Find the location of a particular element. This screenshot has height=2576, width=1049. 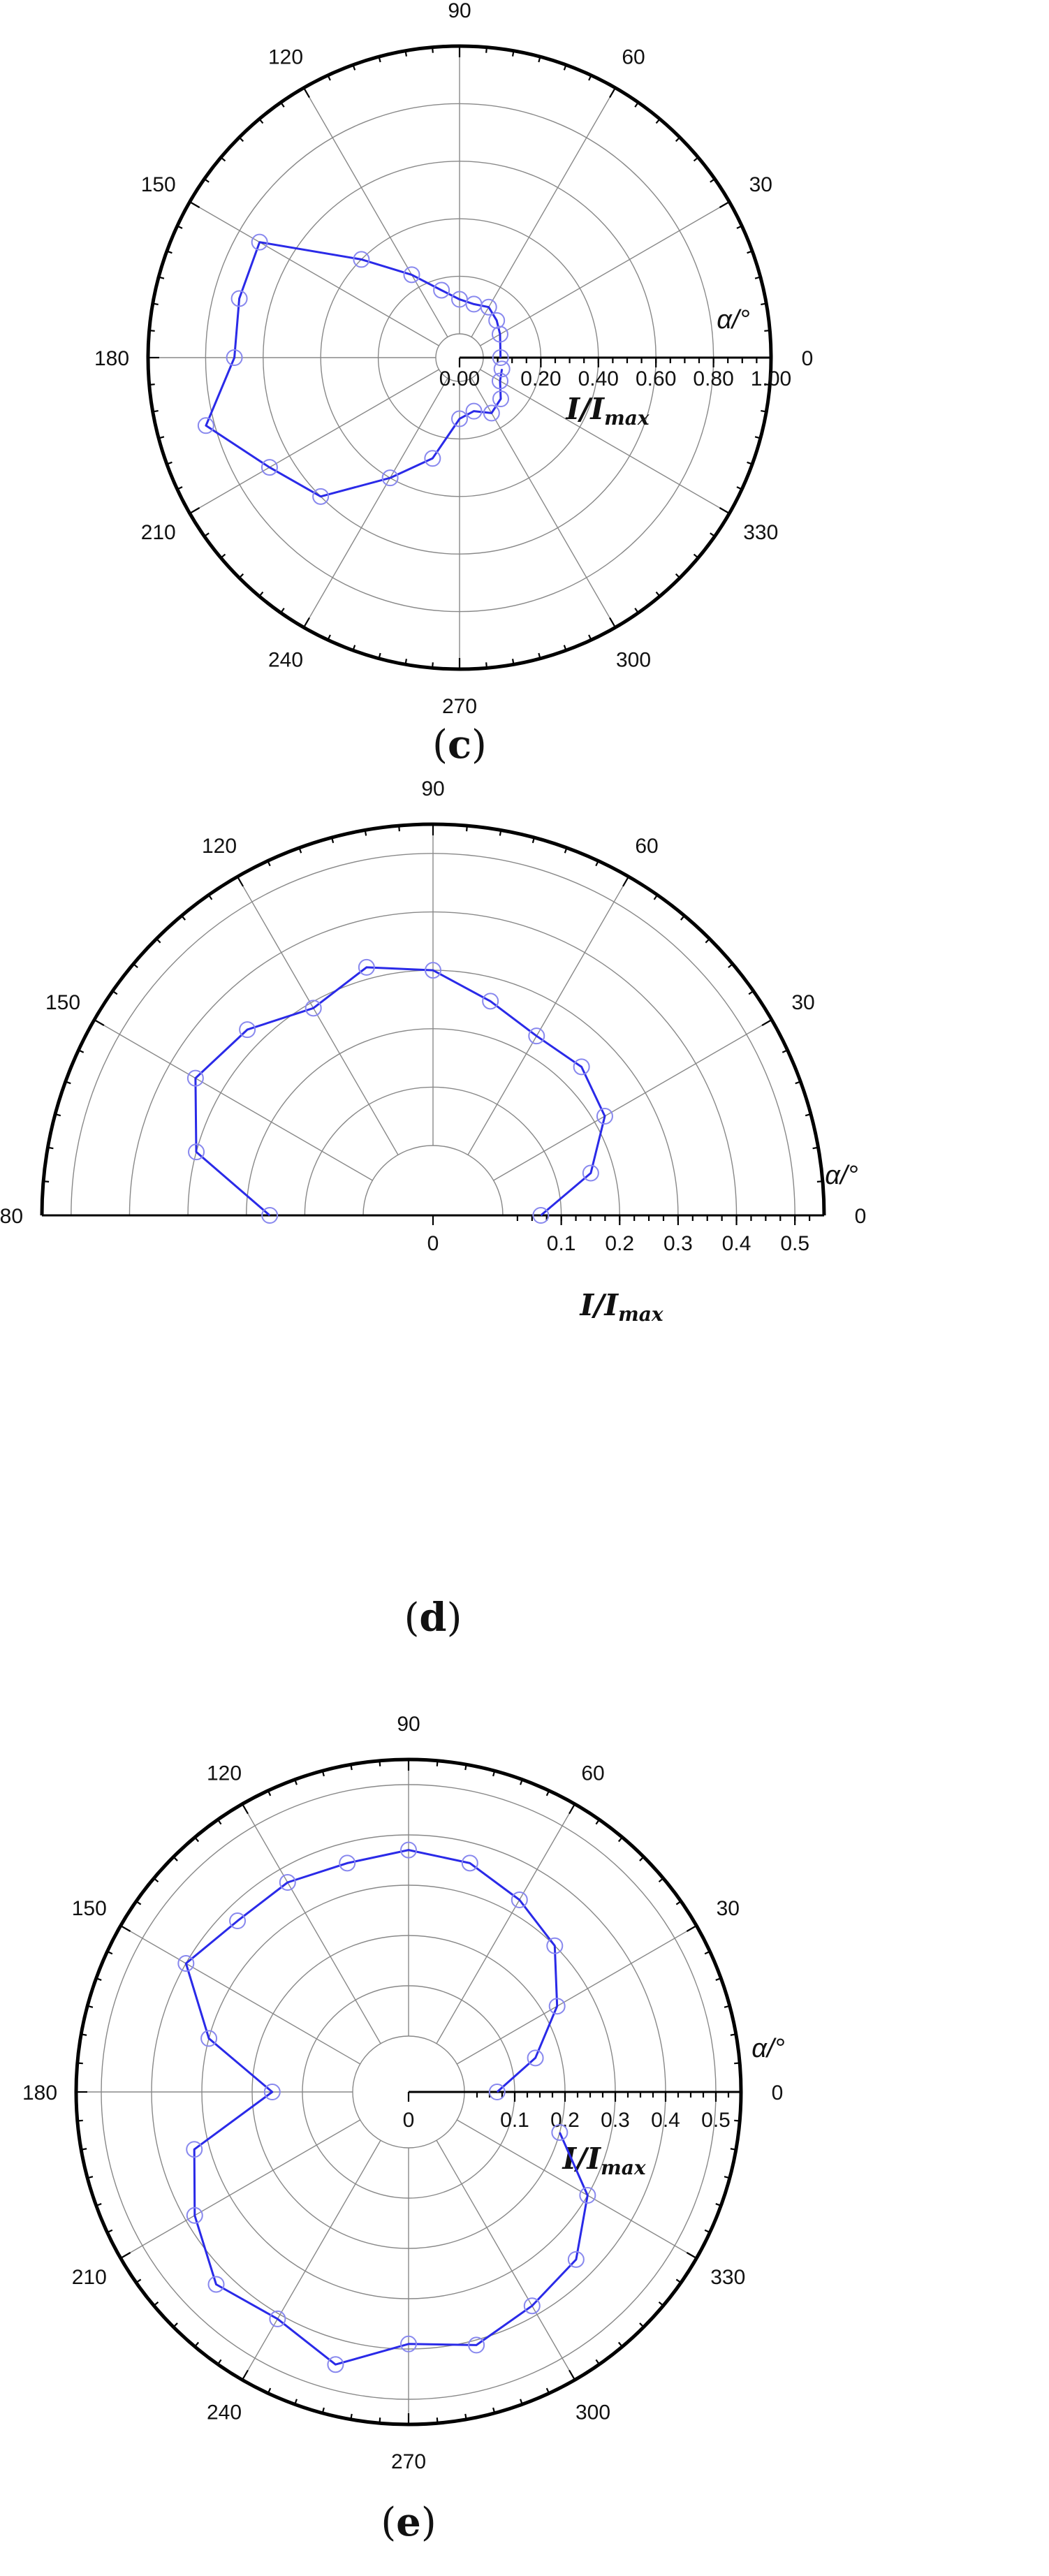

angle-tick-label: 330 is located at coordinates (760, 532).